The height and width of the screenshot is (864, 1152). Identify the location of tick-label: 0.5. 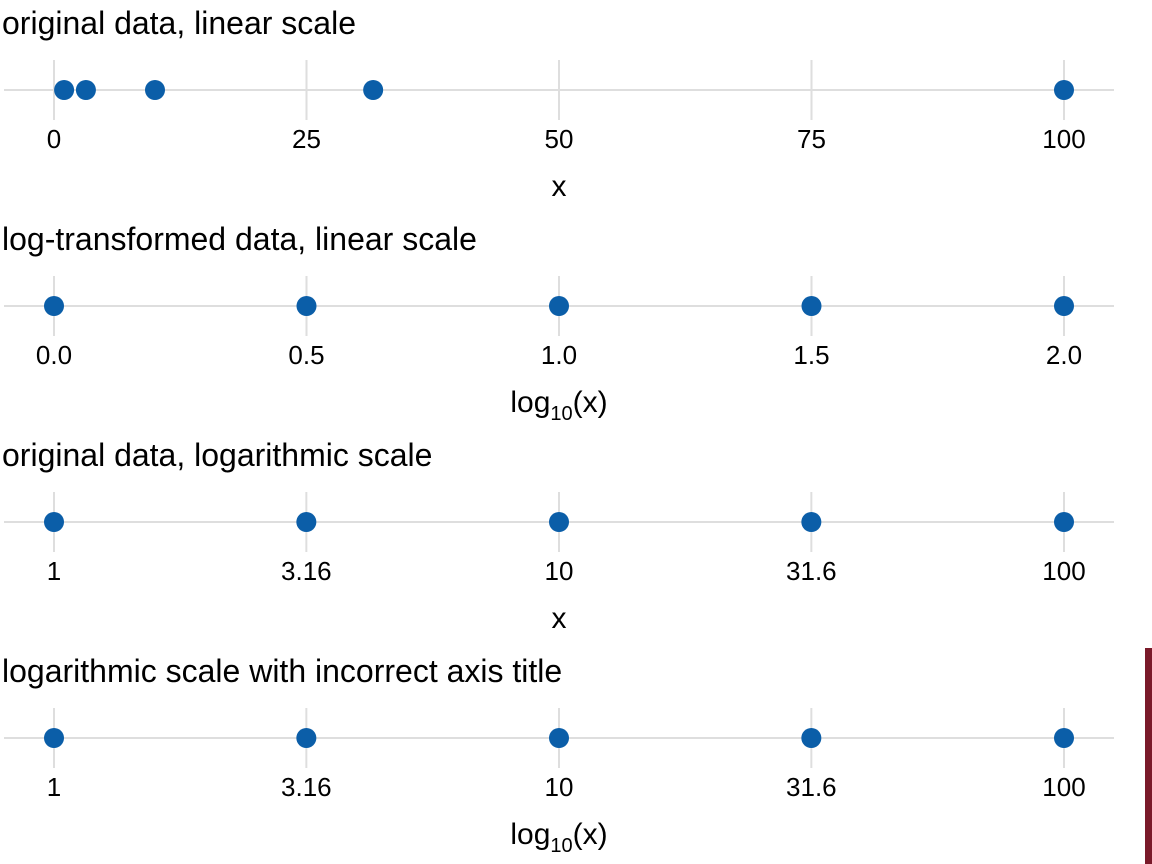
(306, 355).